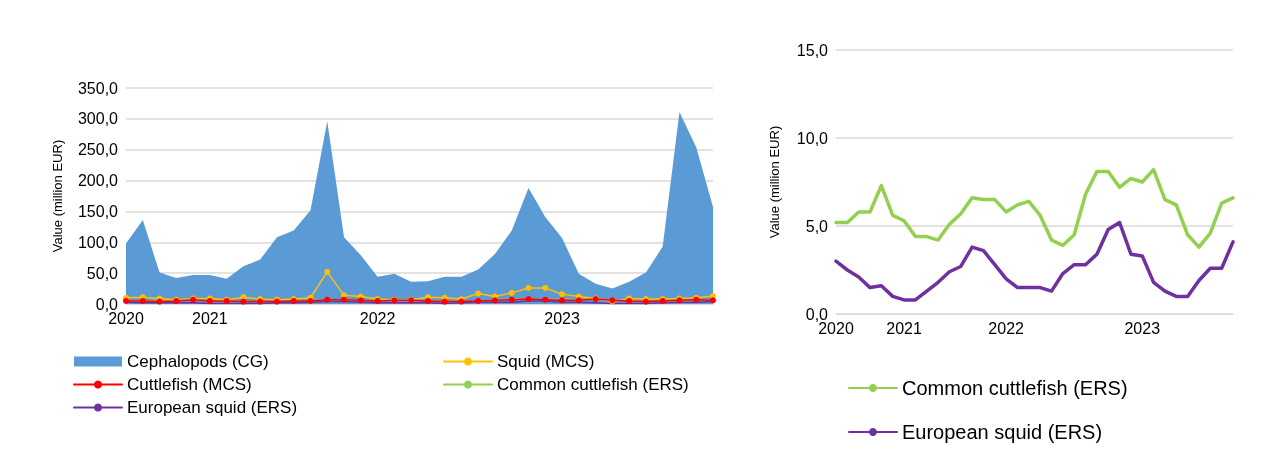 This screenshot has width=1266, height=457. Describe the element at coordinates (98, 242) in the screenshot. I see `y-tick-label: 100,0` at that location.